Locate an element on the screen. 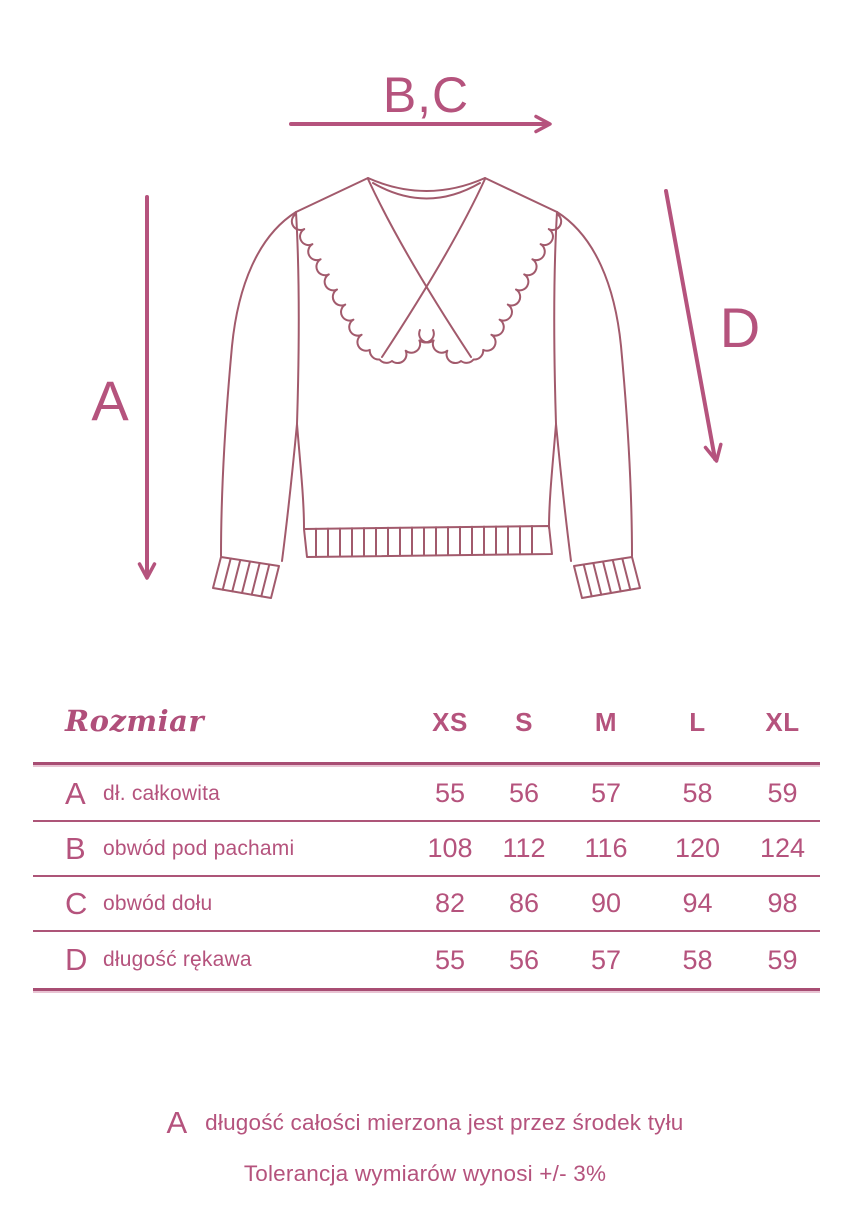 The image size is (850, 1206). size-col-xl: XL is located at coordinates (782, 722).